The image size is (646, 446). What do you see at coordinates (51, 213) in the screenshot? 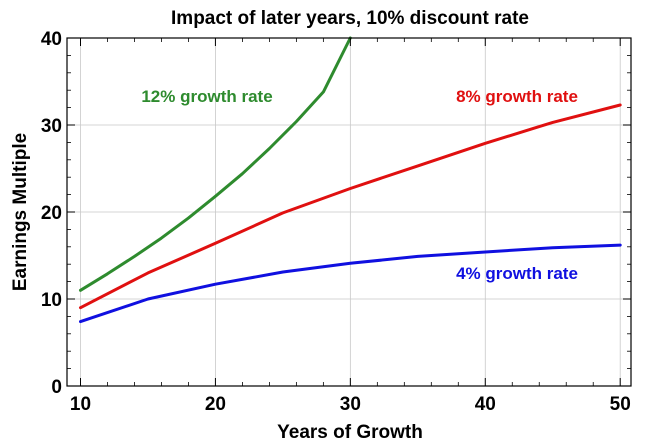
I see `y-tick-label: 20` at bounding box center [51, 213].